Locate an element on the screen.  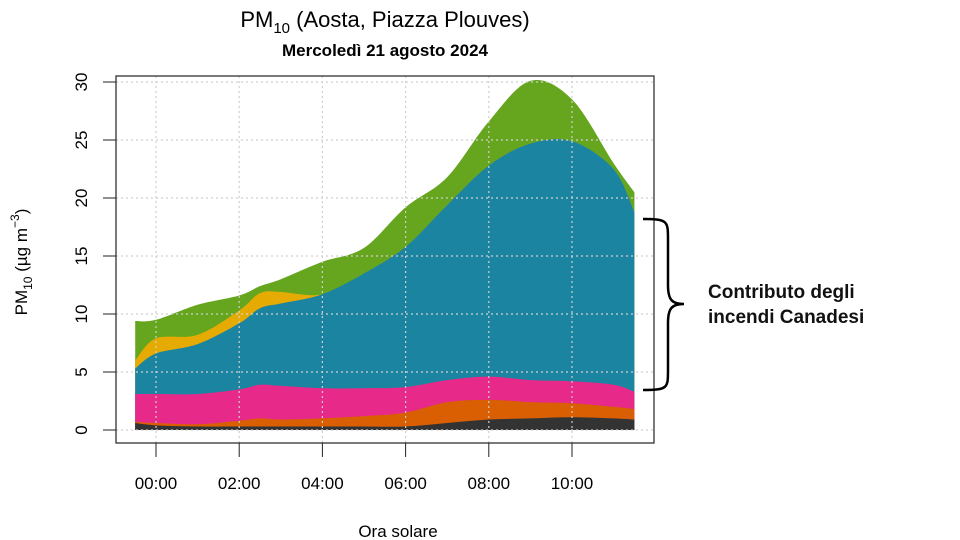
x-tick-label: 02:00 is located at coordinates (239, 483).